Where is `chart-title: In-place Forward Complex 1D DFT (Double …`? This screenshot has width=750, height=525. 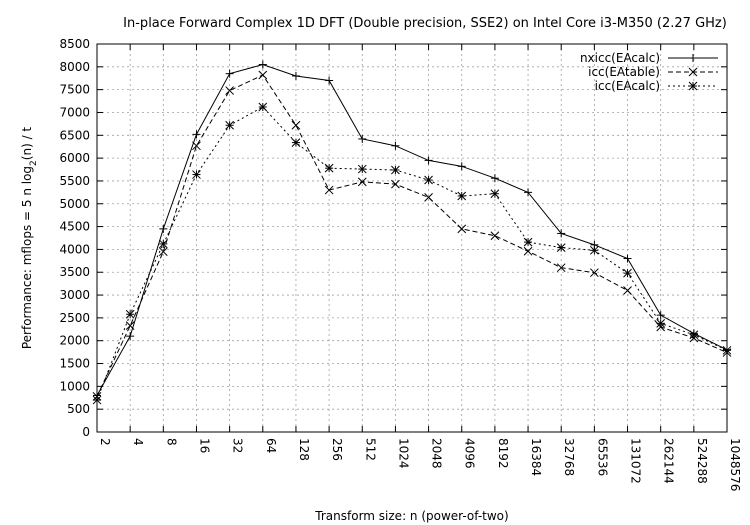 chart-title: In-place Forward Complex 1D DFT (Double … is located at coordinates (425, 23).